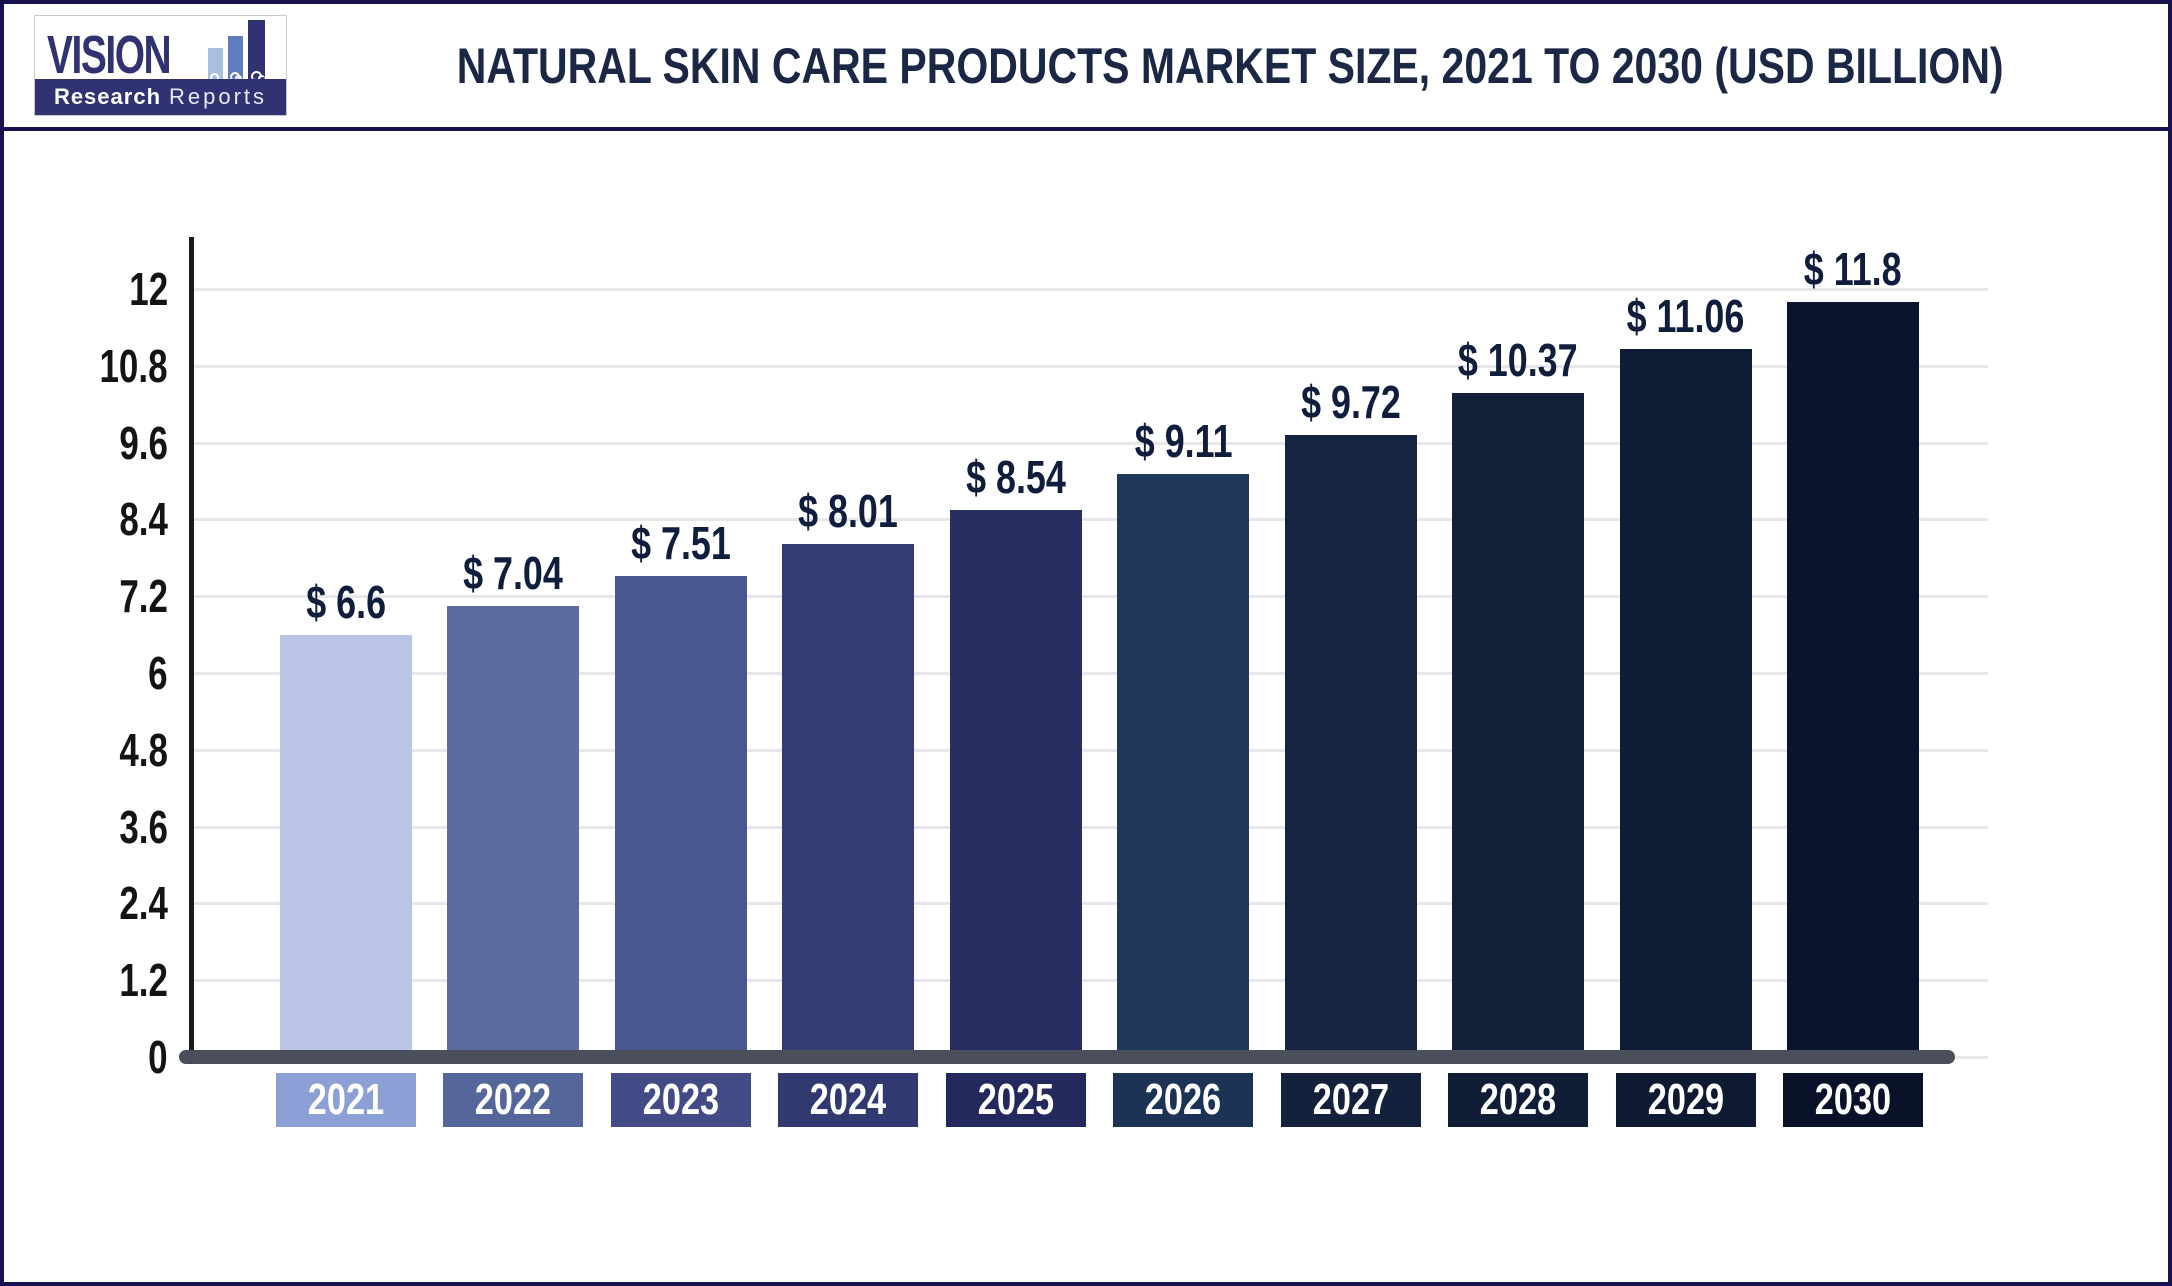 This screenshot has height=1286, width=2172. I want to click on category-label-2027: 2027, so click(1350, 1100).